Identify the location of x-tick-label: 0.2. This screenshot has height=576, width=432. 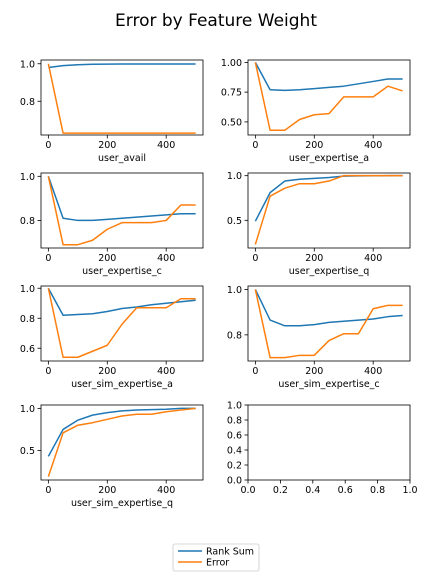
(280, 490).